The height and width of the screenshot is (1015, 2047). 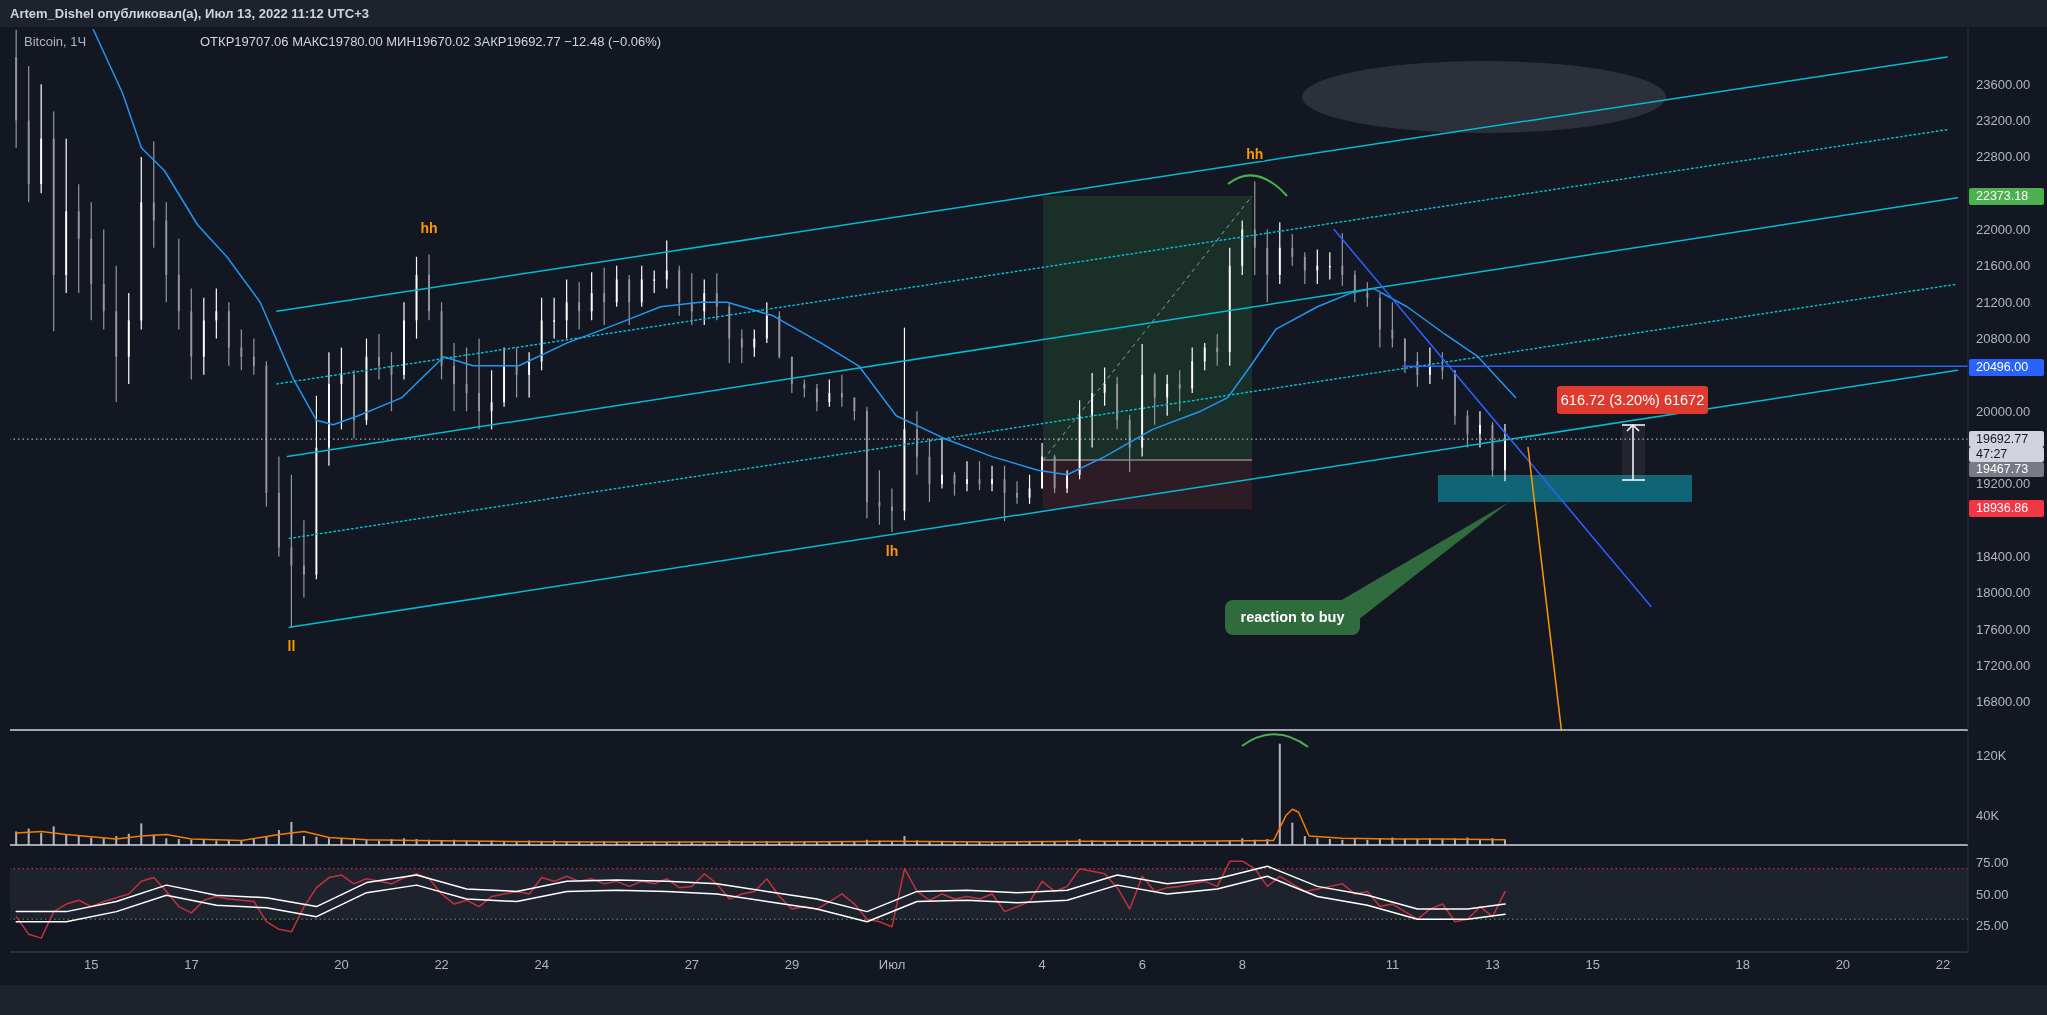 I want to click on annotation: lh, so click(x=892, y=551).